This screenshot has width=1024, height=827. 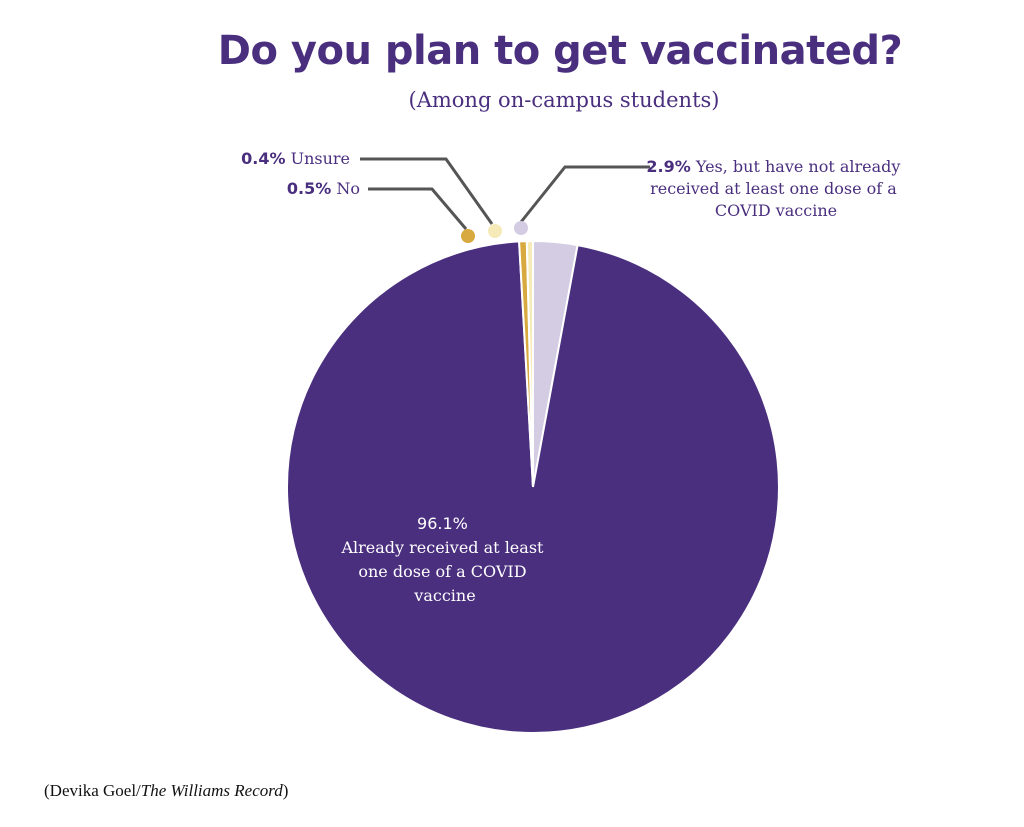 What do you see at coordinates (668, 166) in the screenshot?
I see `yes-pct: 2.9%` at bounding box center [668, 166].